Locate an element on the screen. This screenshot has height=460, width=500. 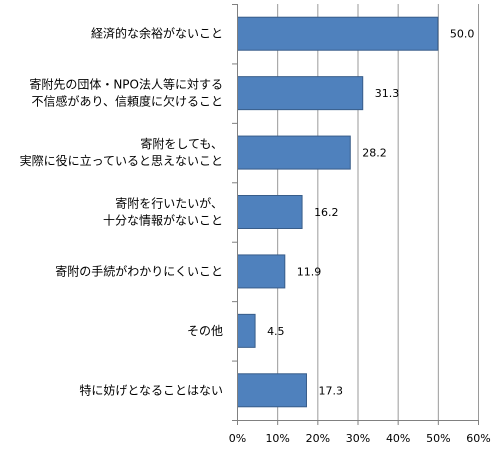
category-label-6: 特に妨げとなることはない is located at coordinates (151, 389).